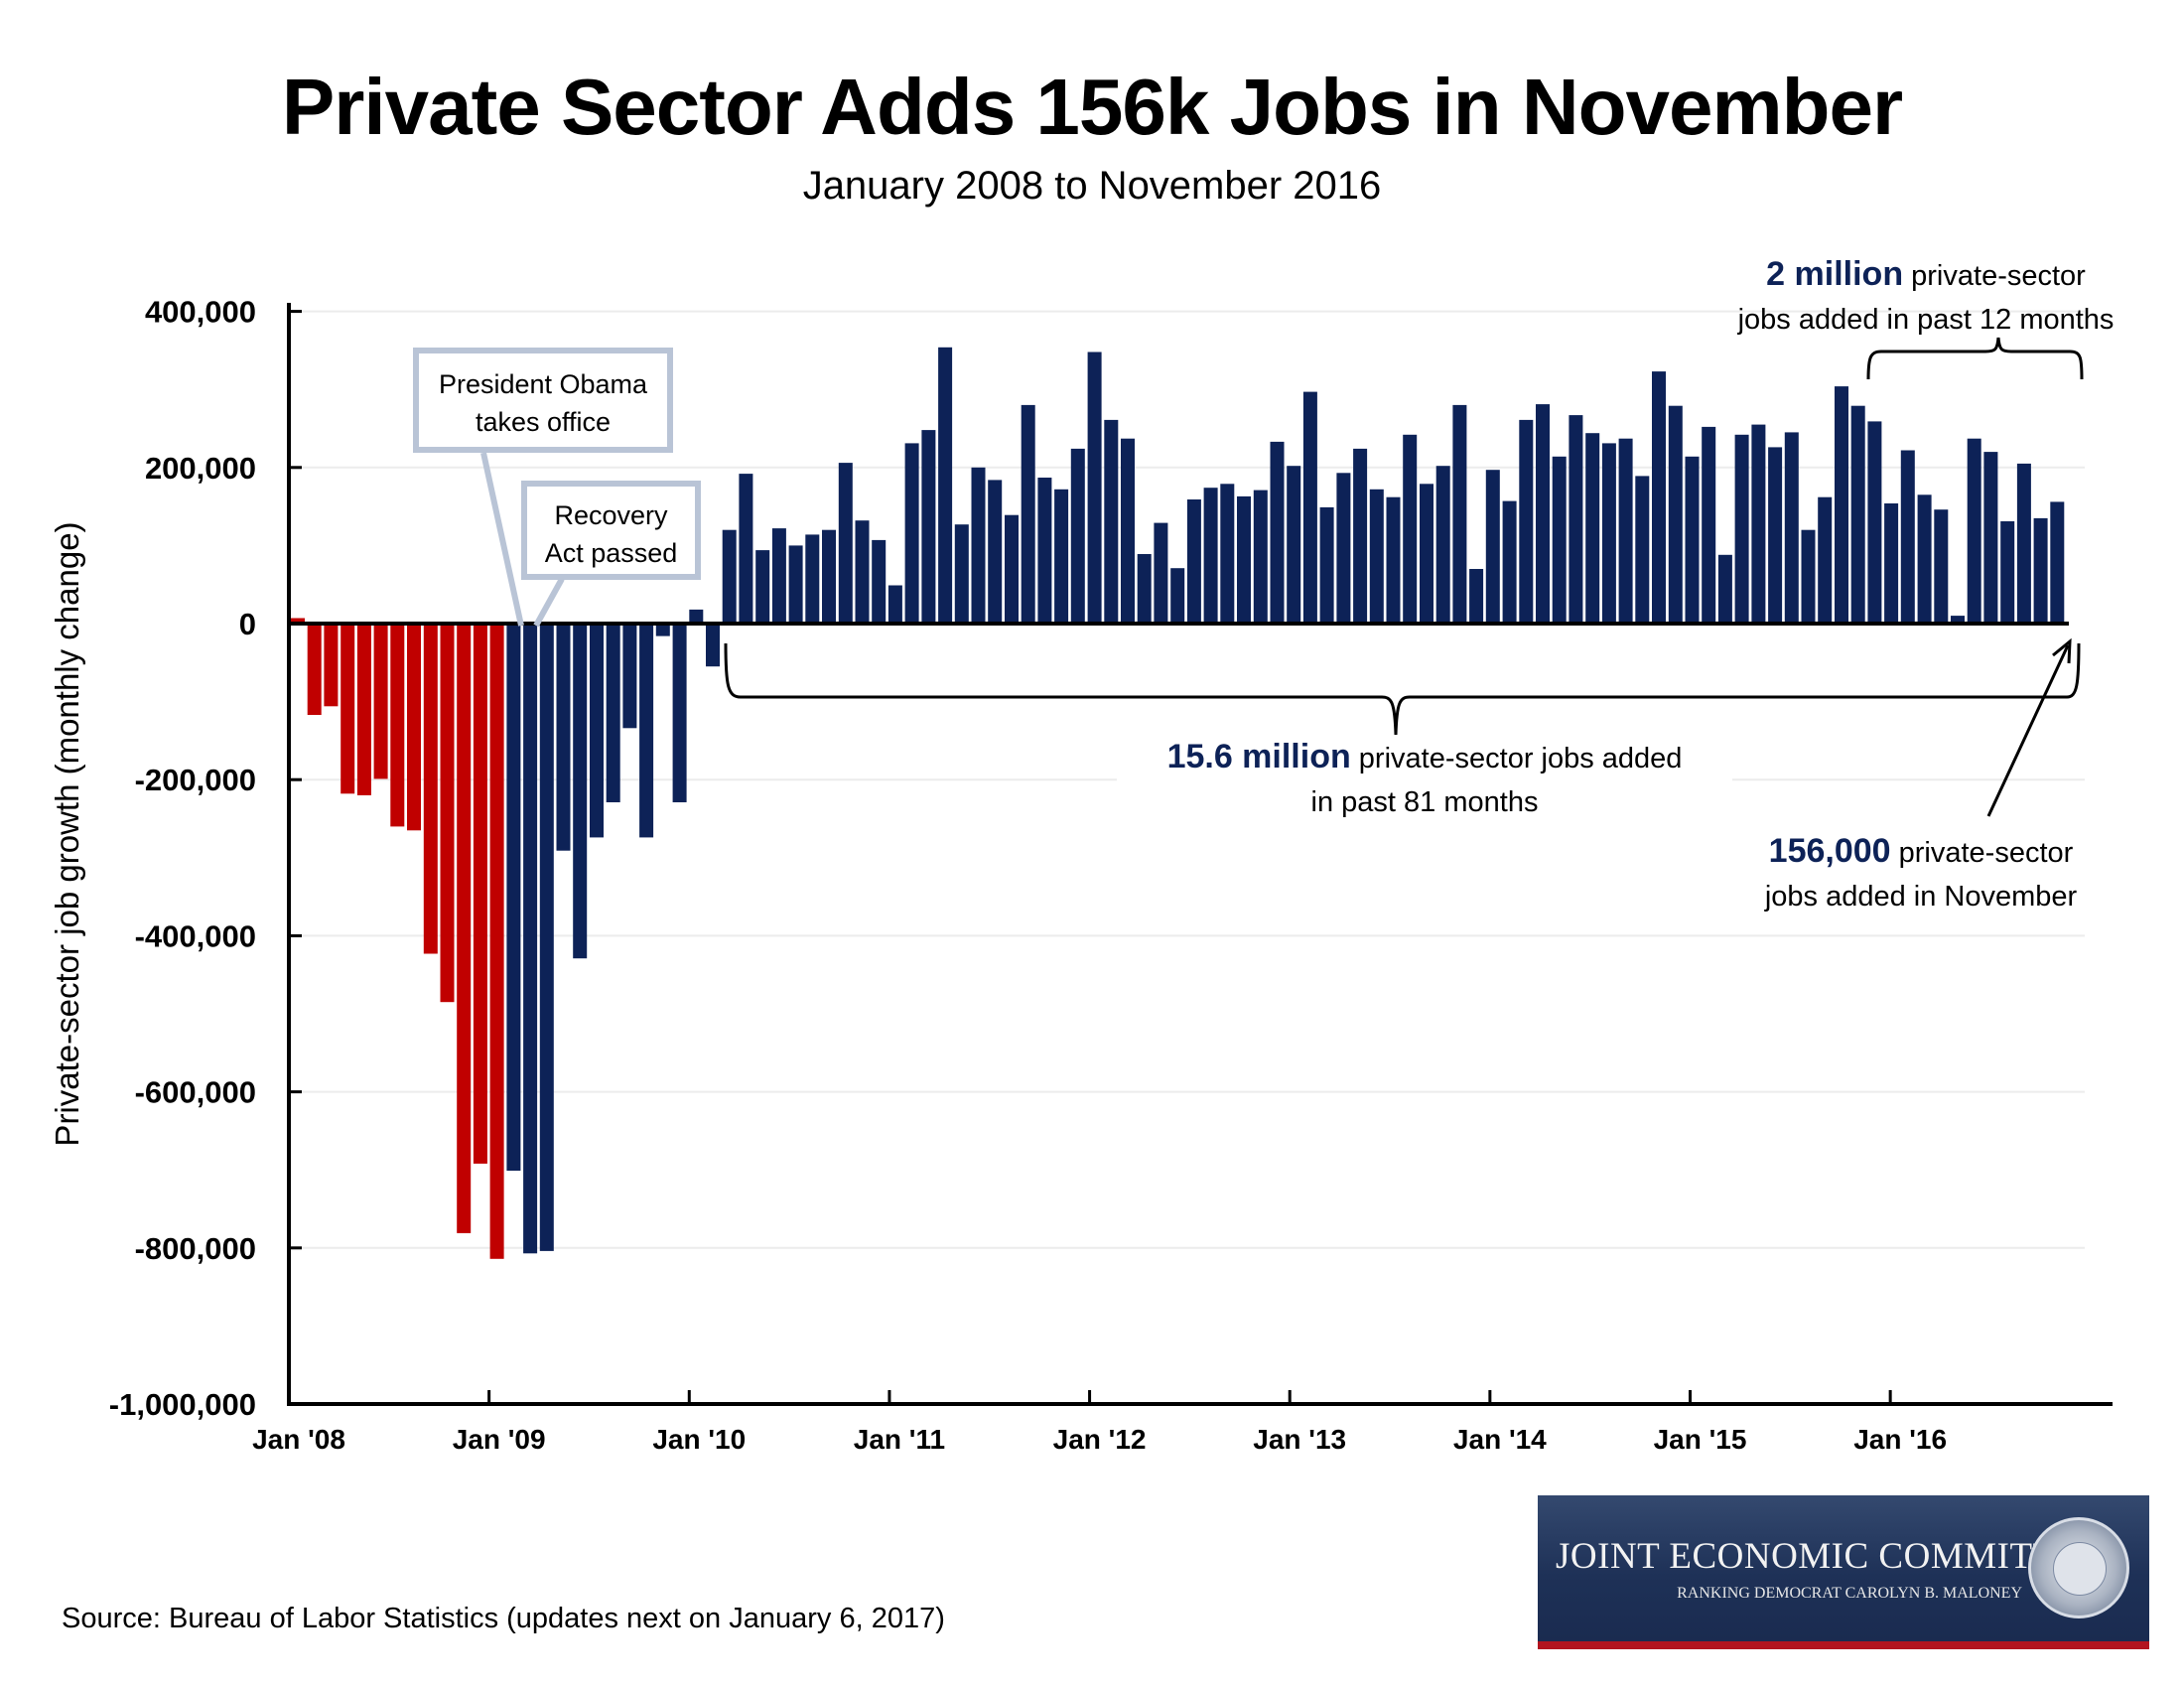 The image size is (2184, 1688). I want to click on y-tick-label: 200,000, so click(200, 468).